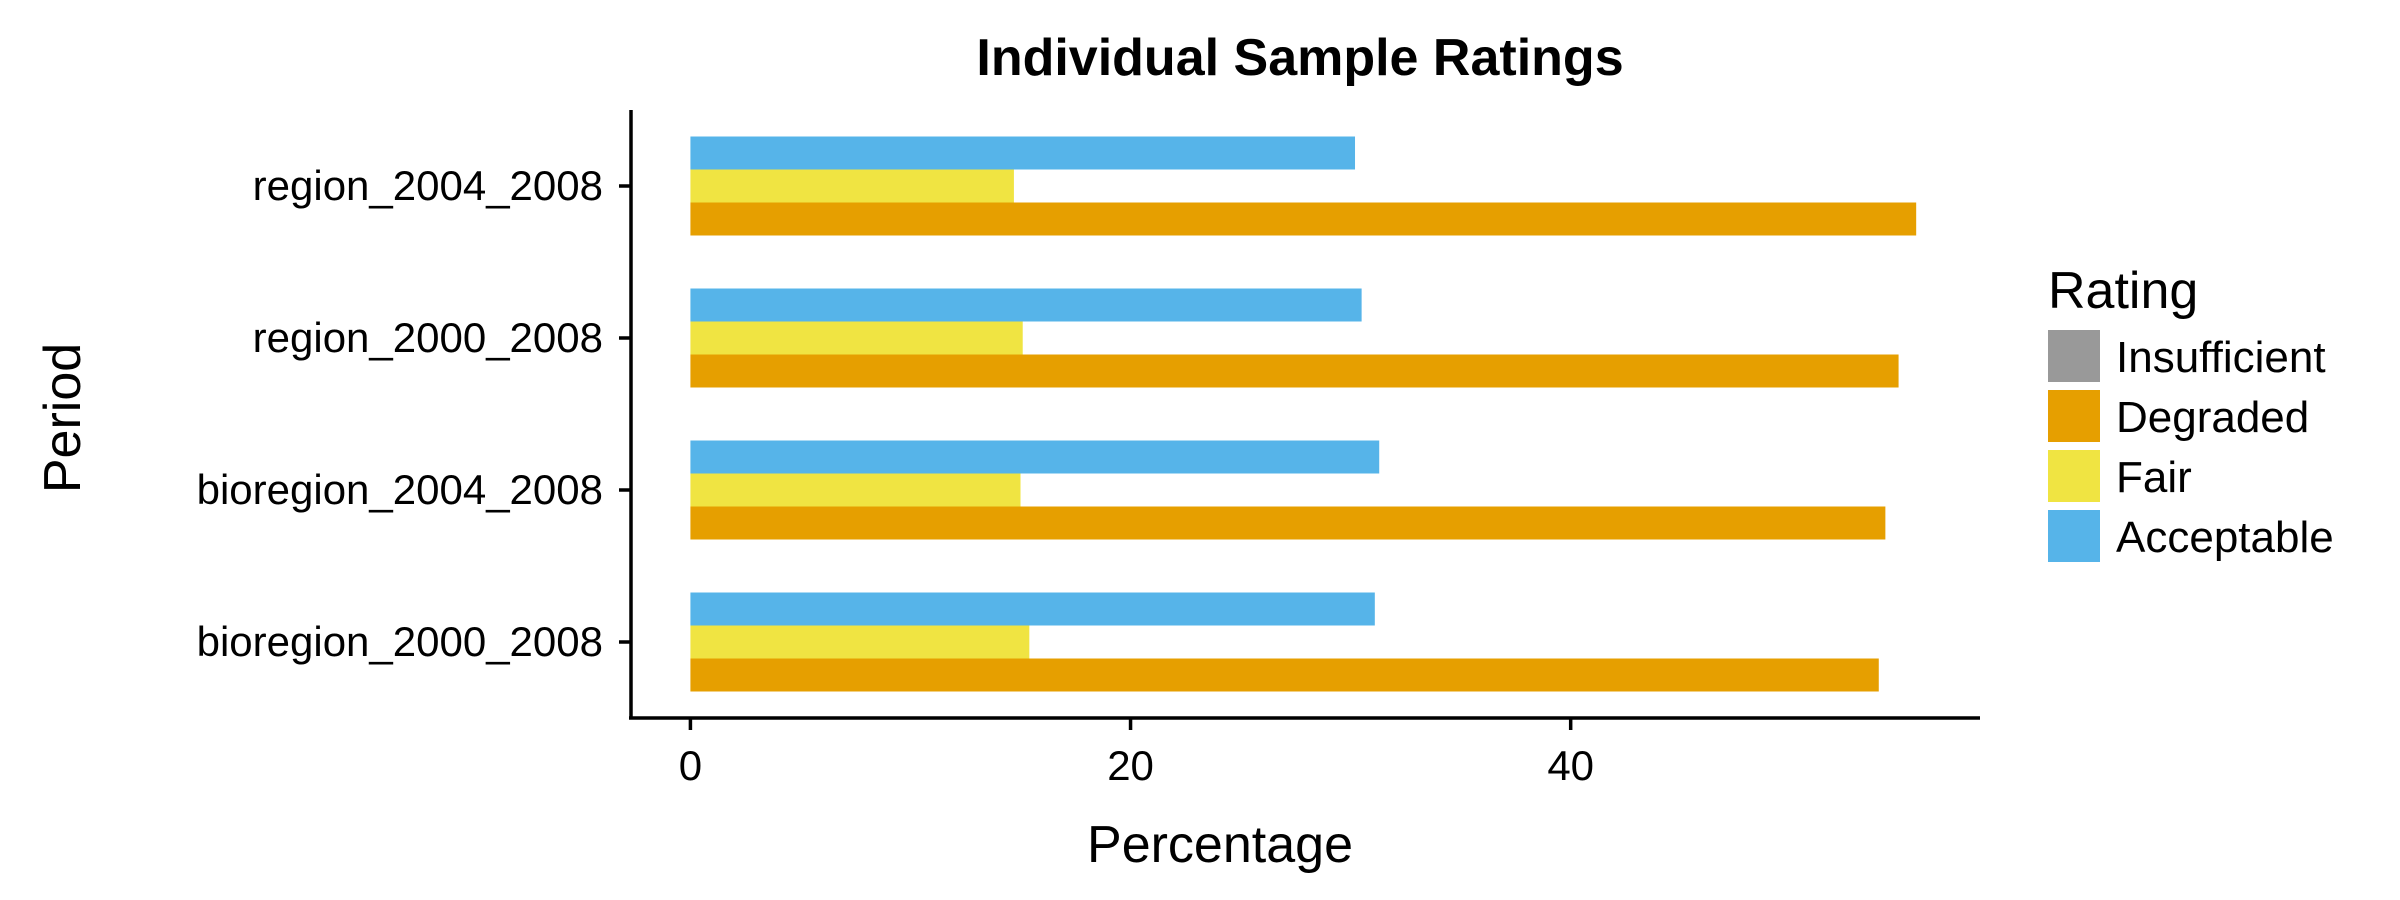 The image size is (2400, 900). I want to click on legend-label: Acceptable, so click(2225, 537).